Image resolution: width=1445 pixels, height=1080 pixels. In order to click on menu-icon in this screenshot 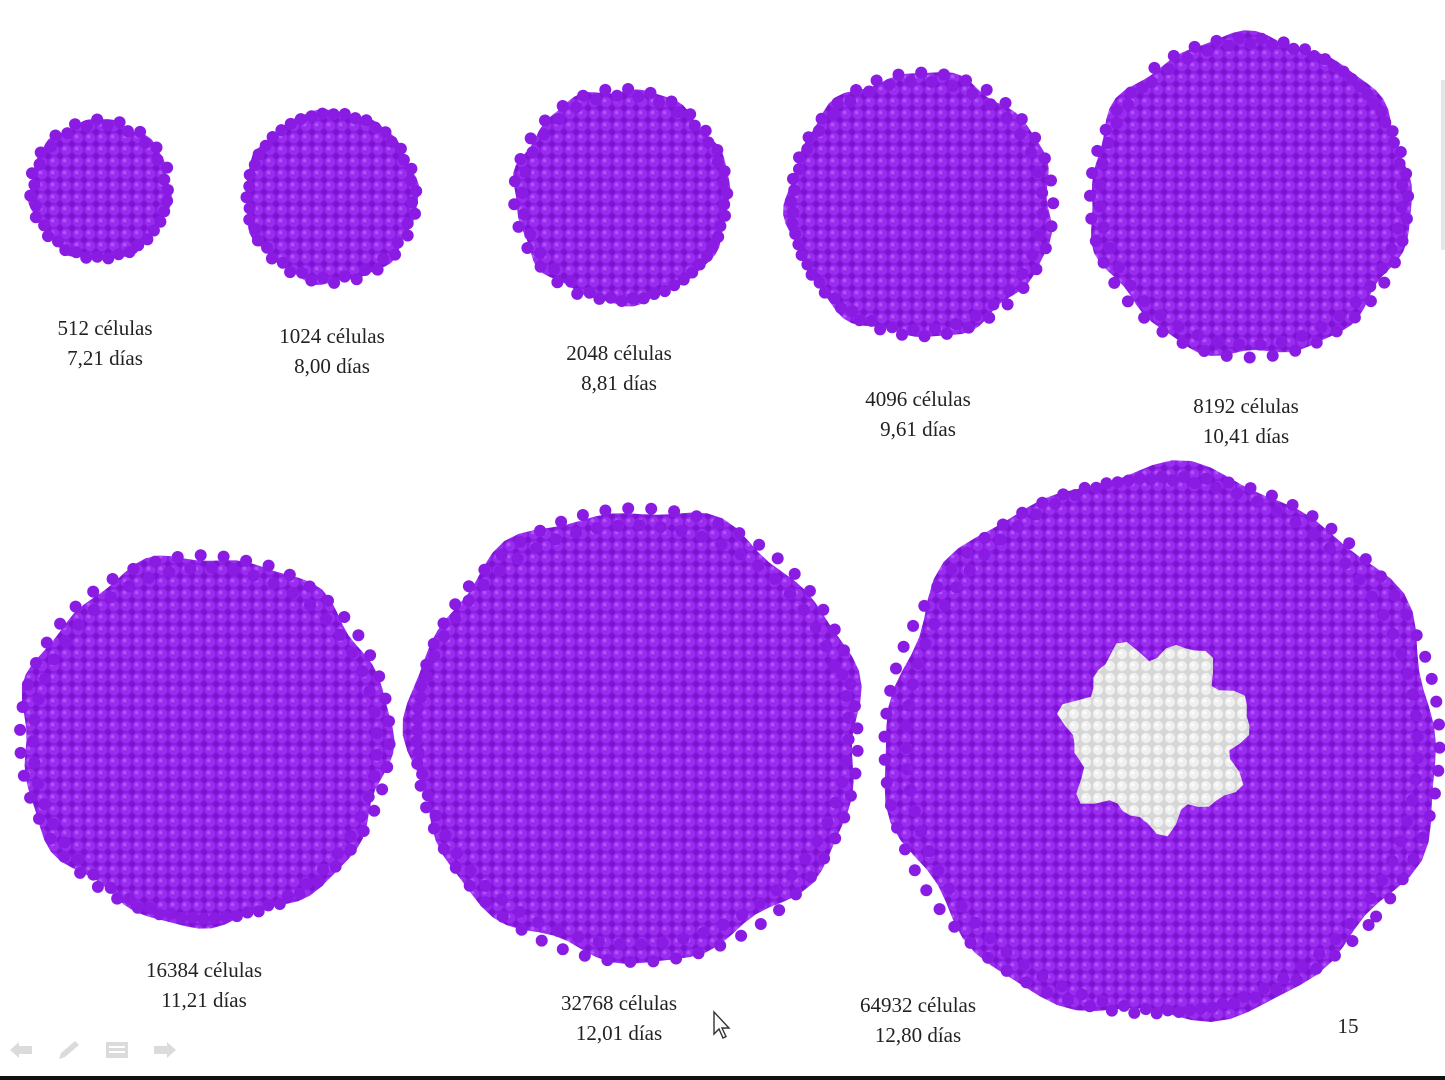, I will do `click(117, 1050)`.